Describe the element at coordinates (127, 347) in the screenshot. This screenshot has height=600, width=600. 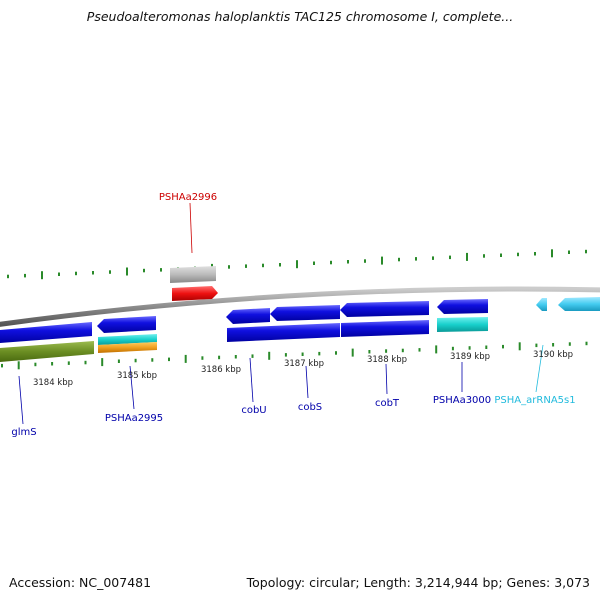
I see `feature-PSHAa2995-orange` at that location.